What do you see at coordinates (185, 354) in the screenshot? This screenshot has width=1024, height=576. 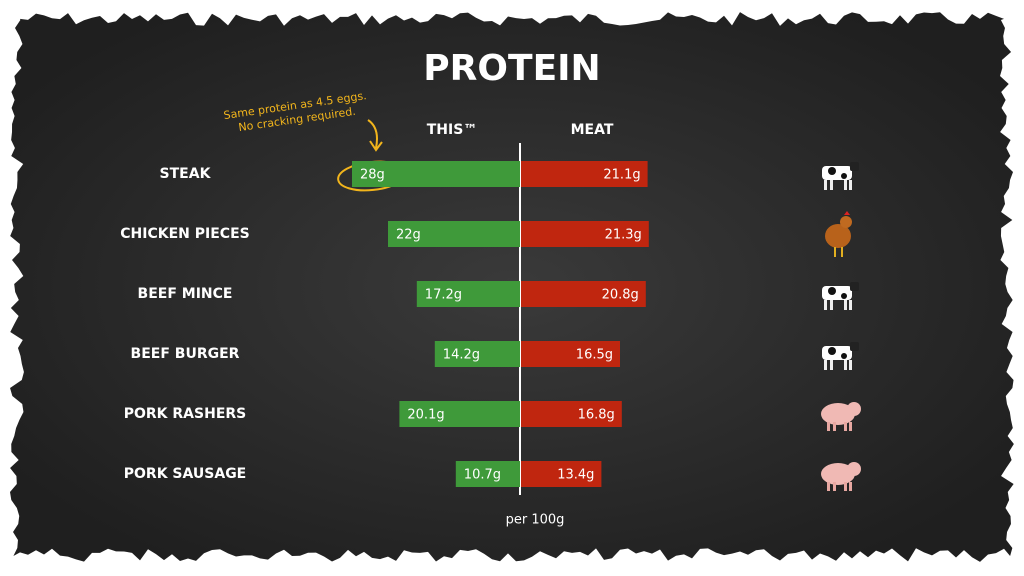 I see `category-label: BEEF BURGER` at bounding box center [185, 354].